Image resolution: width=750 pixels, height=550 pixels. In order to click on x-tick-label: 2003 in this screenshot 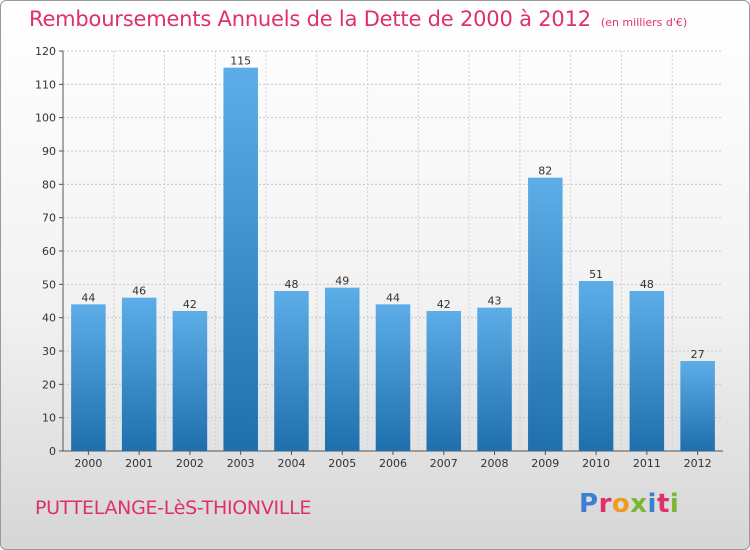, I will do `click(241, 463)`.